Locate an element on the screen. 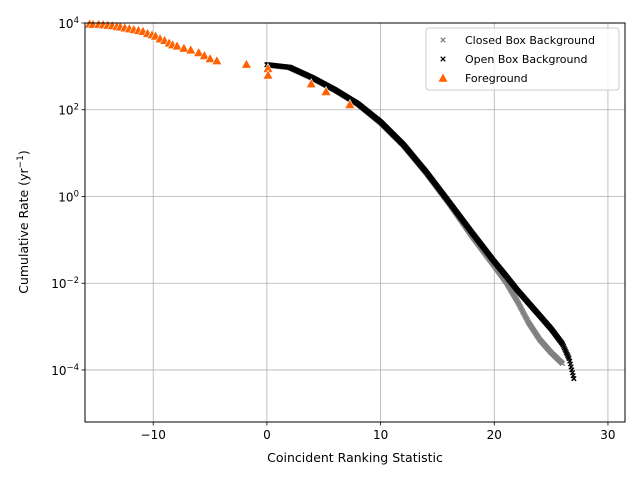  legend-item: Open Box Background is located at coordinates (513, 59).